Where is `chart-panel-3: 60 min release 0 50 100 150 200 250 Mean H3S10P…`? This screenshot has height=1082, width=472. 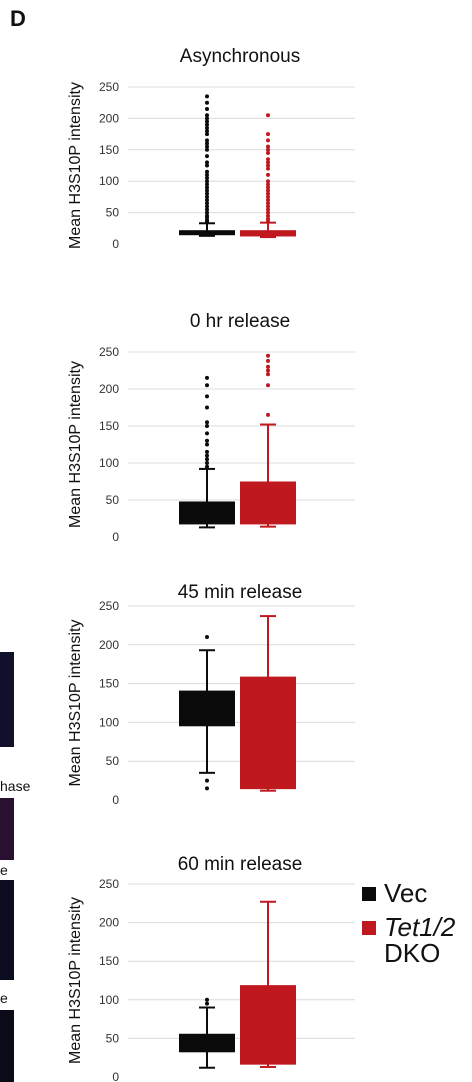 chart-panel-3: 60 min release 0 50 100 150 200 250 Mean H3S10P… is located at coordinates (211, 968).